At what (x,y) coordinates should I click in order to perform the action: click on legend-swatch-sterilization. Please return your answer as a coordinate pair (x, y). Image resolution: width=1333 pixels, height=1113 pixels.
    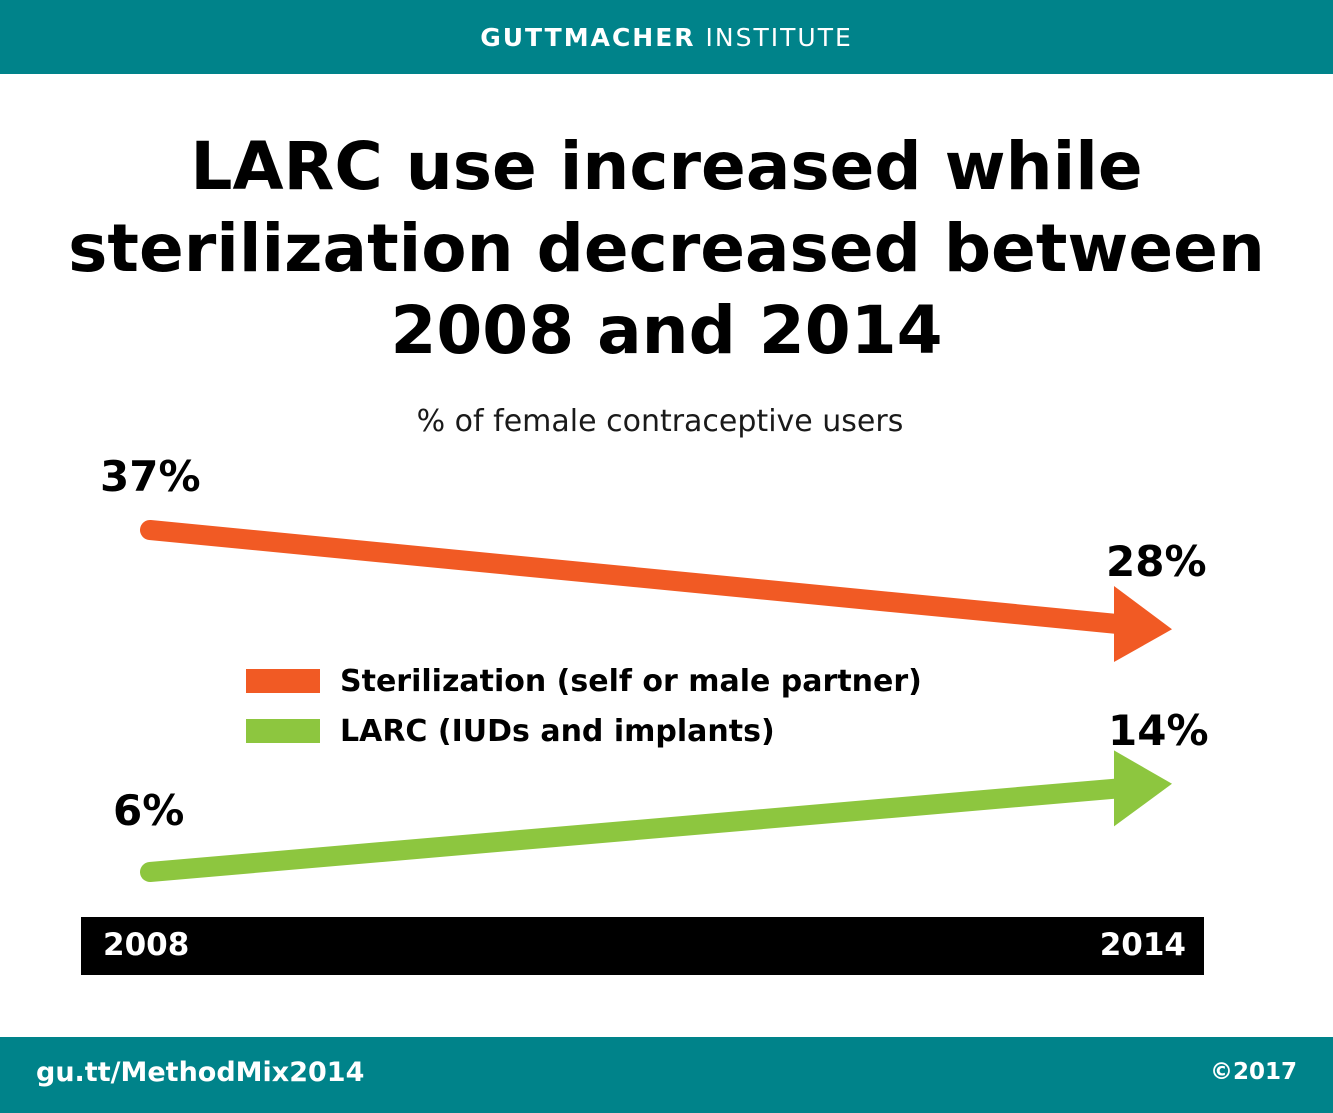
    Looking at the image, I should click on (283, 681).